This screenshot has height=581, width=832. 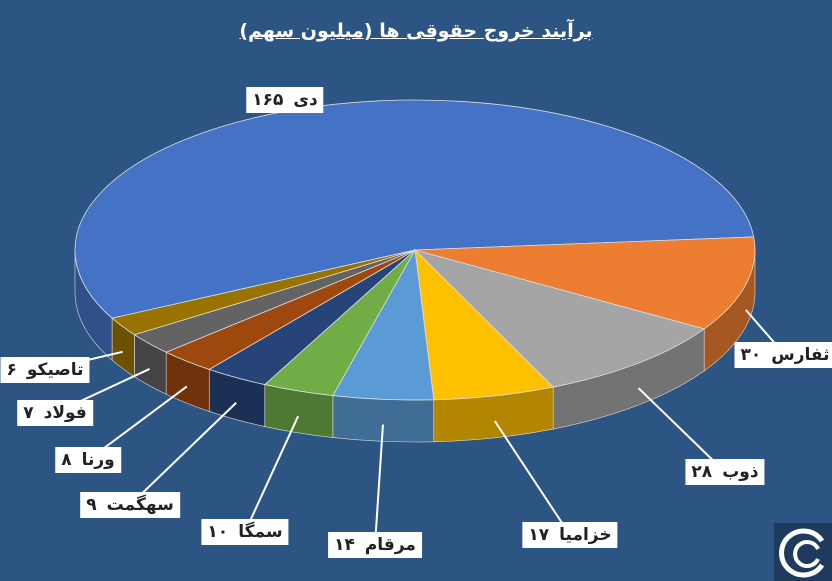 What do you see at coordinates (305, 100) in the screenshot?
I see `label-name: دی` at bounding box center [305, 100].